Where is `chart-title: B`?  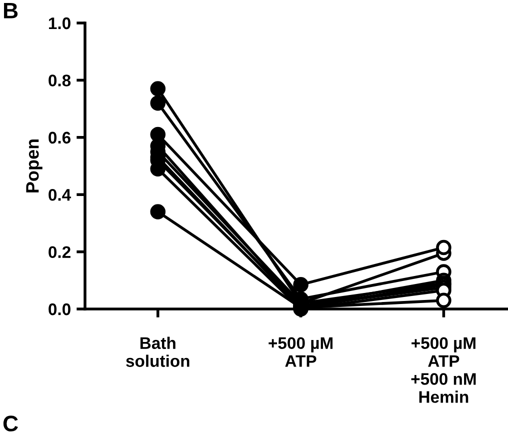 chart-title: B is located at coordinates (11, 10).